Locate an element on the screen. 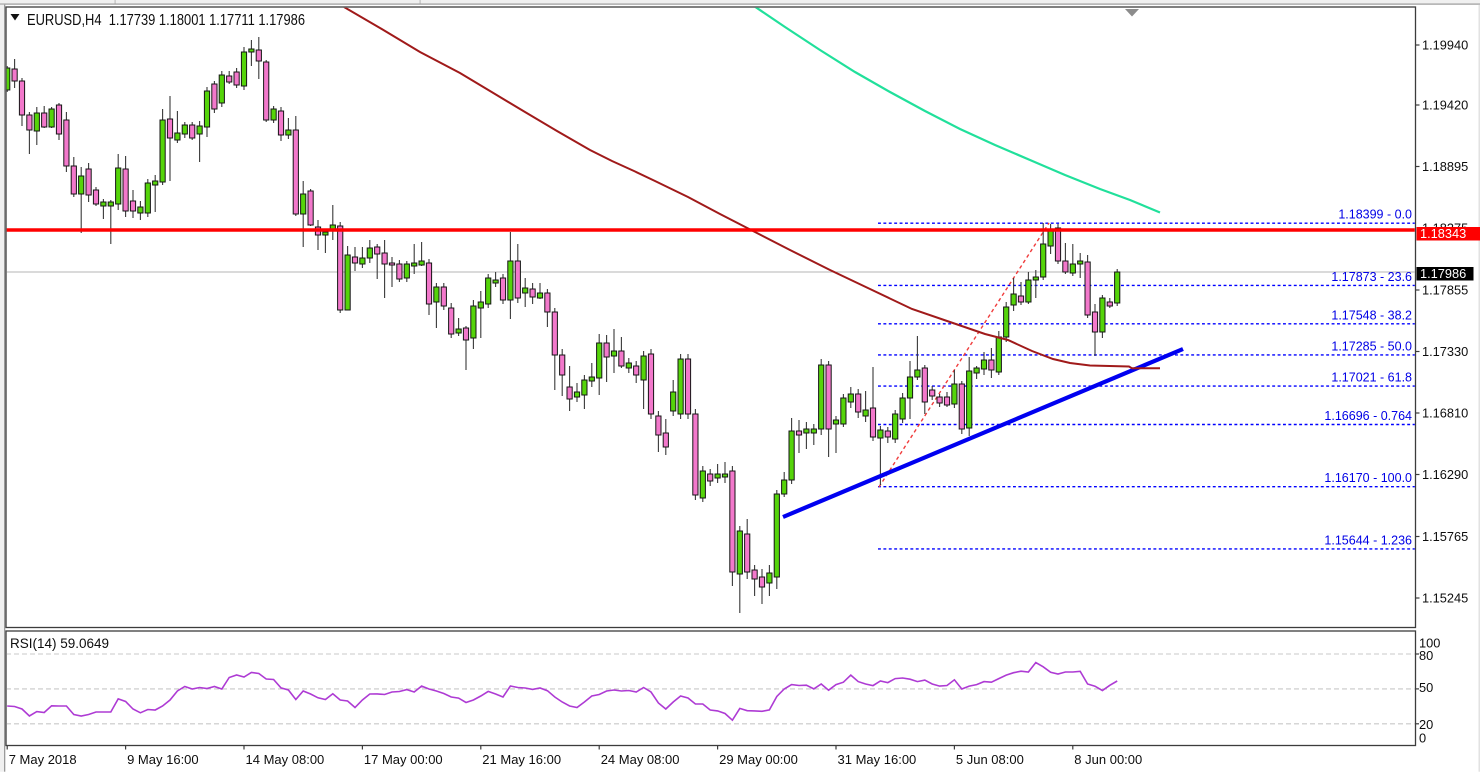 Image resolution: width=1480 pixels, height=772 pixels. svg-text: 1.15245 is located at coordinates (1445, 597).